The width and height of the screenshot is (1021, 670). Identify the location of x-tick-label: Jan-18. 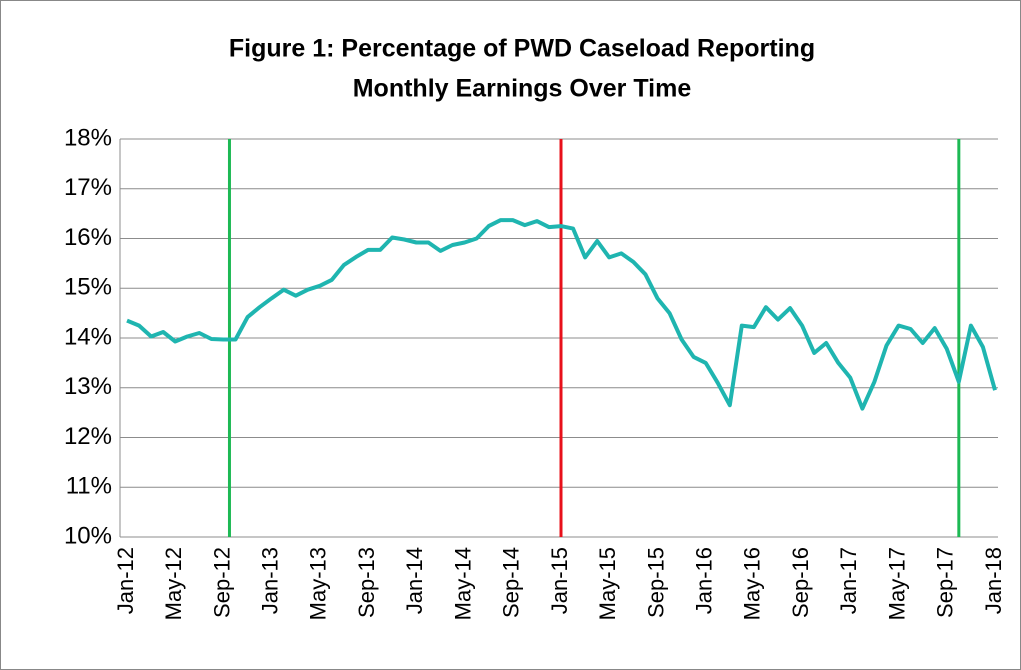
(993, 580).